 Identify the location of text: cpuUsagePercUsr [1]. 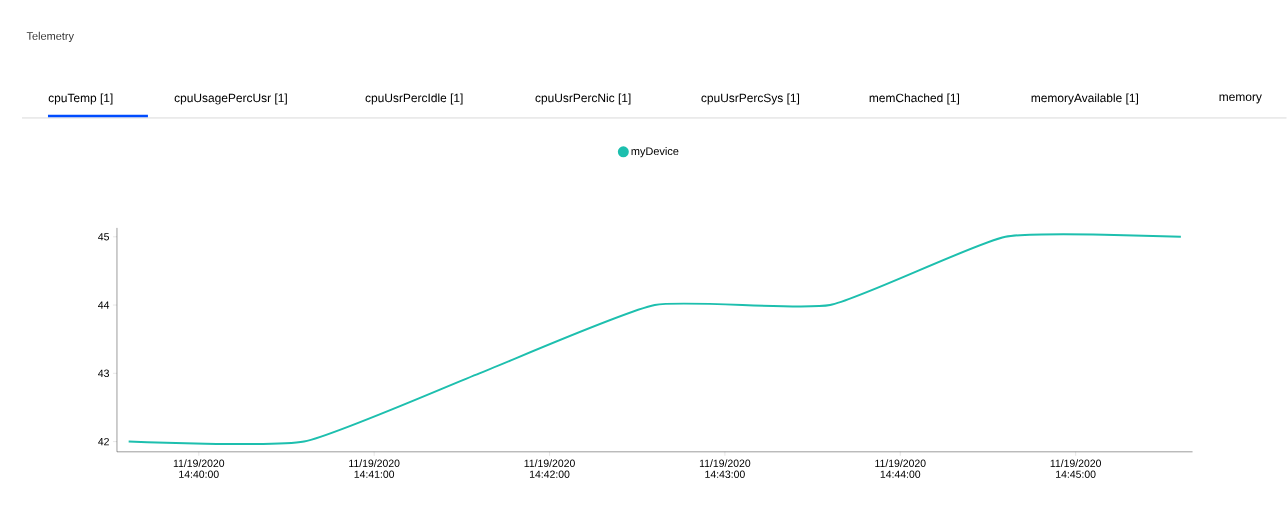
(230, 99).